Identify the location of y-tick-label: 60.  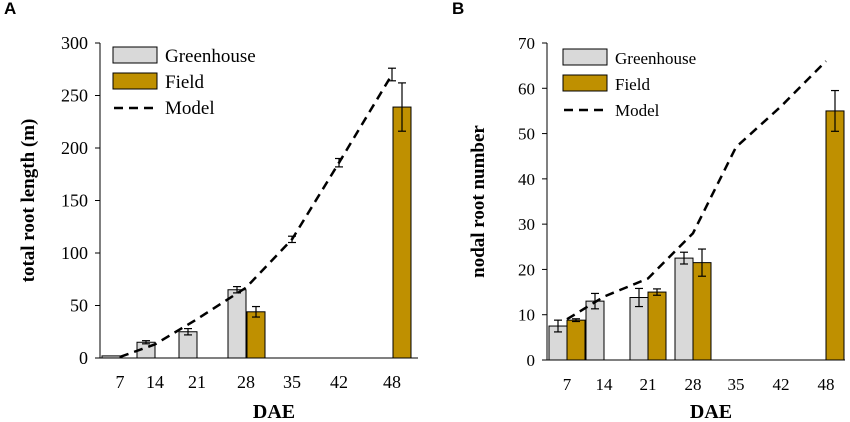
(526, 88).